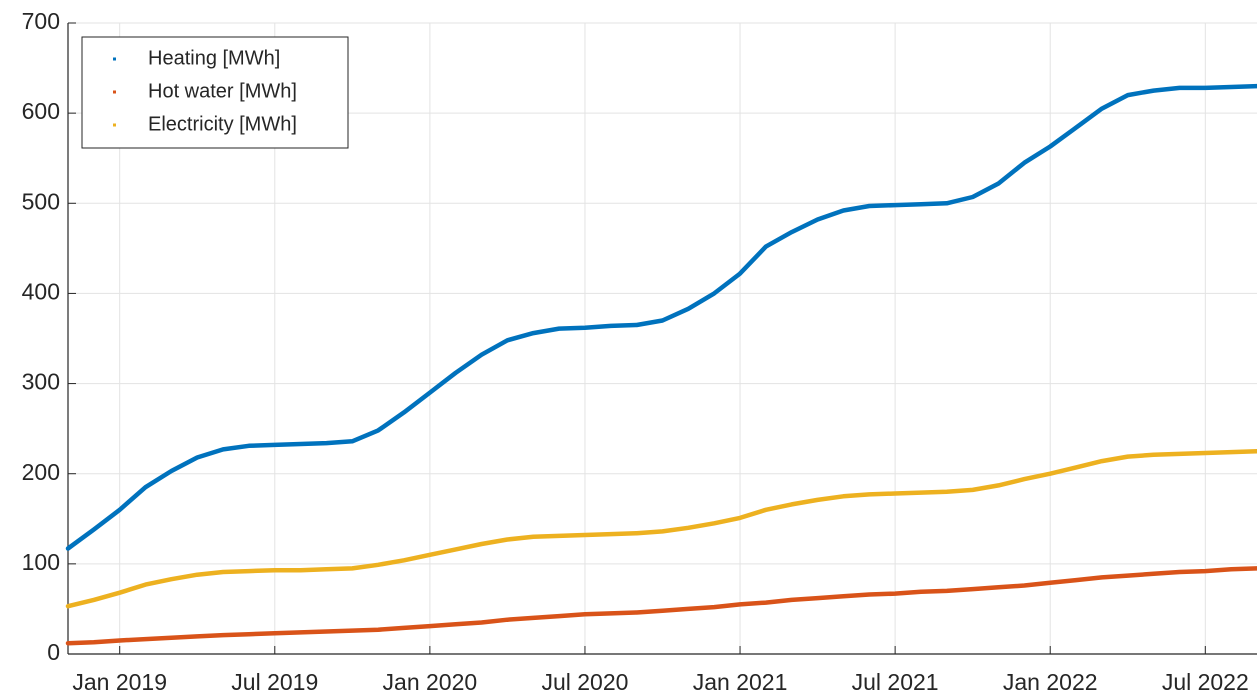 The width and height of the screenshot is (1257, 695). I want to click on legend-box, so click(215, 92).